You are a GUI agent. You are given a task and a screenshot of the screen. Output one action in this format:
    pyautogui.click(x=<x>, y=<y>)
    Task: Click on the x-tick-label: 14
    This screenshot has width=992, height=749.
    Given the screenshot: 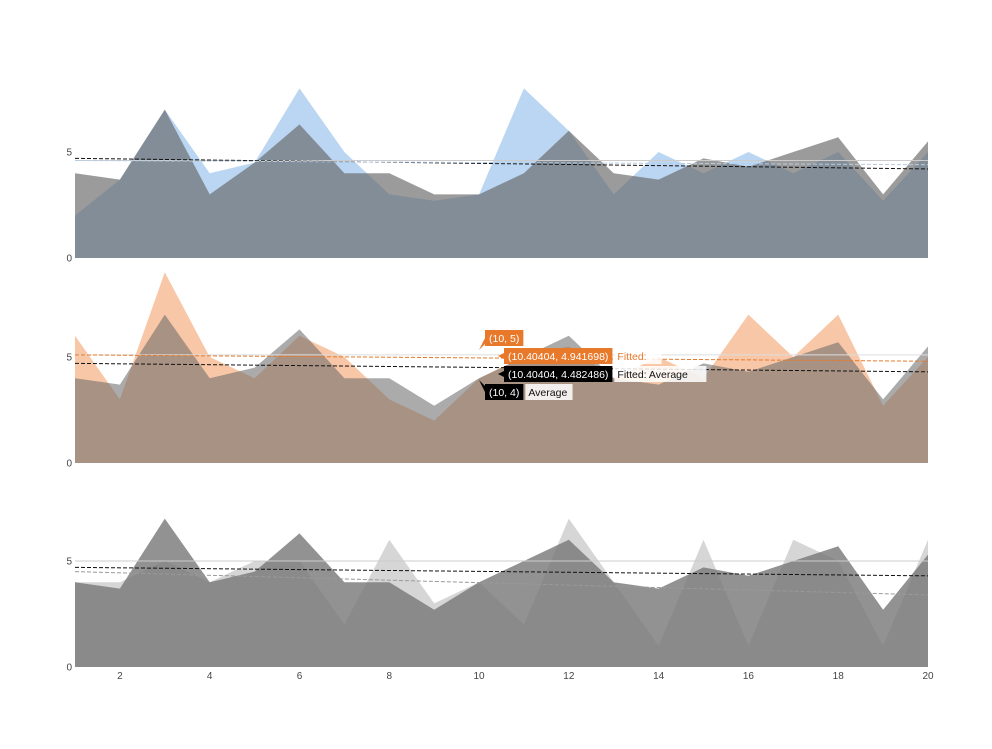 What is the action you would take?
    pyautogui.click(x=659, y=676)
    